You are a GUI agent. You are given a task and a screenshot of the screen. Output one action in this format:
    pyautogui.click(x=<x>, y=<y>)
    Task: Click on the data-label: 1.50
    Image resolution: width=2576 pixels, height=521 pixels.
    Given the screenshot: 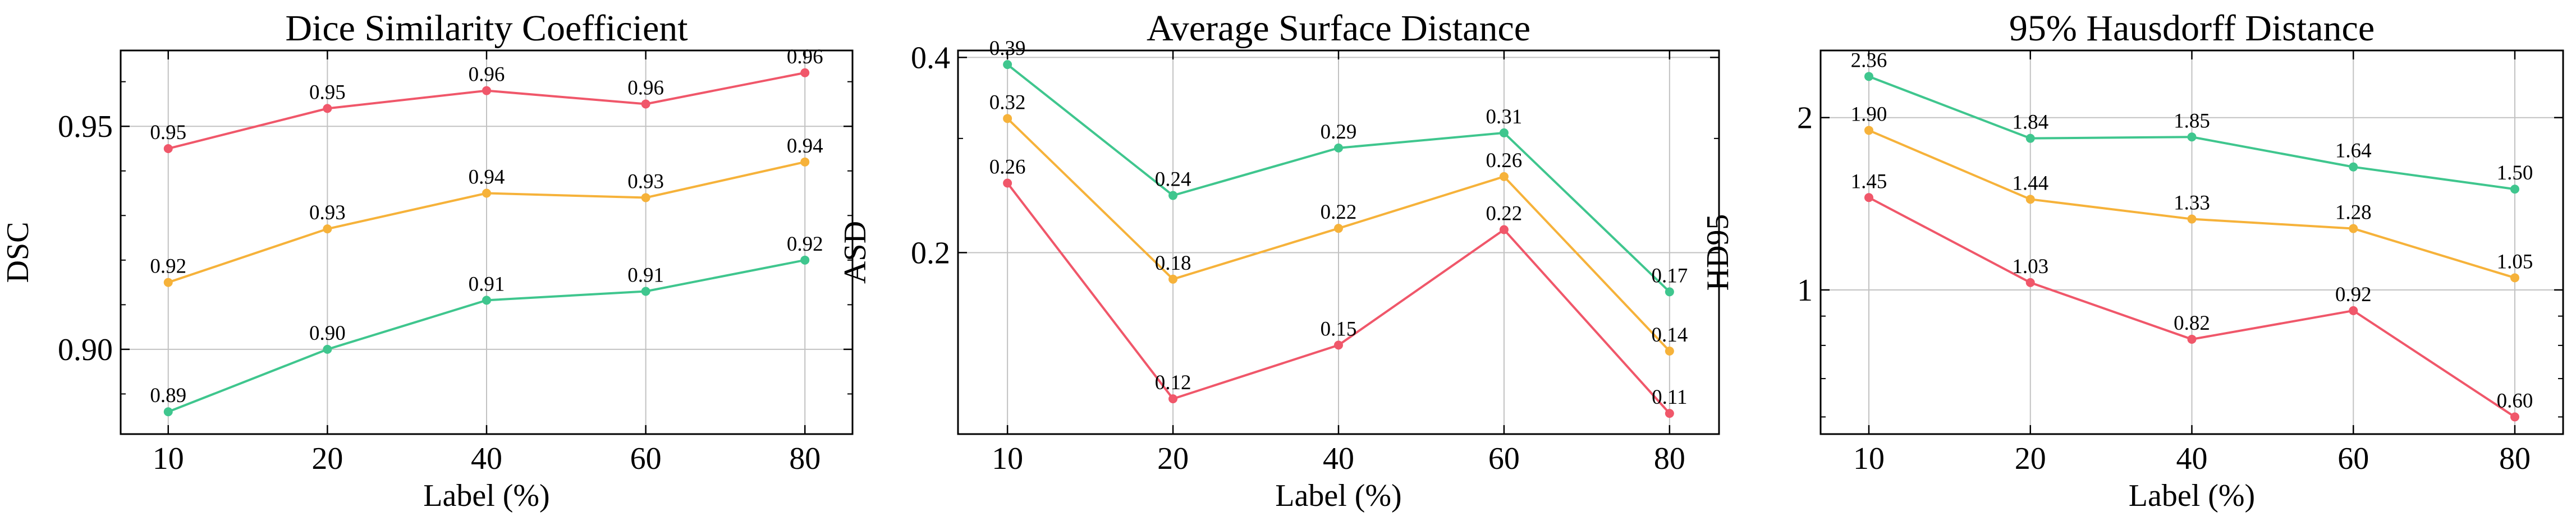 What is the action you would take?
    pyautogui.click(x=2515, y=173)
    